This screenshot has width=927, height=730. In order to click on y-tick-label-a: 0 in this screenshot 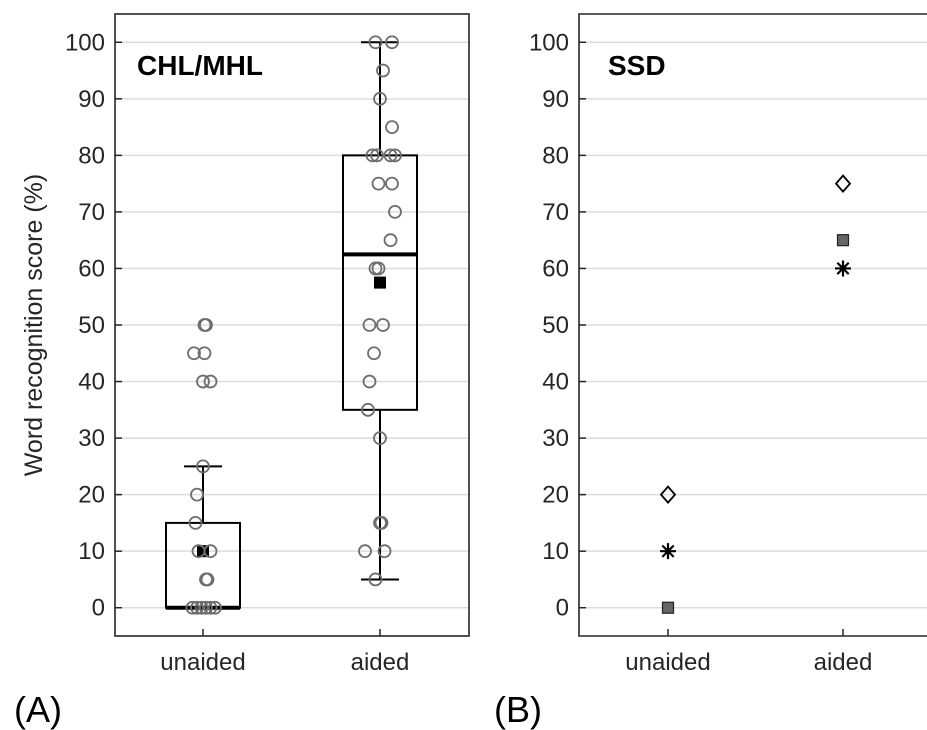, I will do `click(98, 608)`.